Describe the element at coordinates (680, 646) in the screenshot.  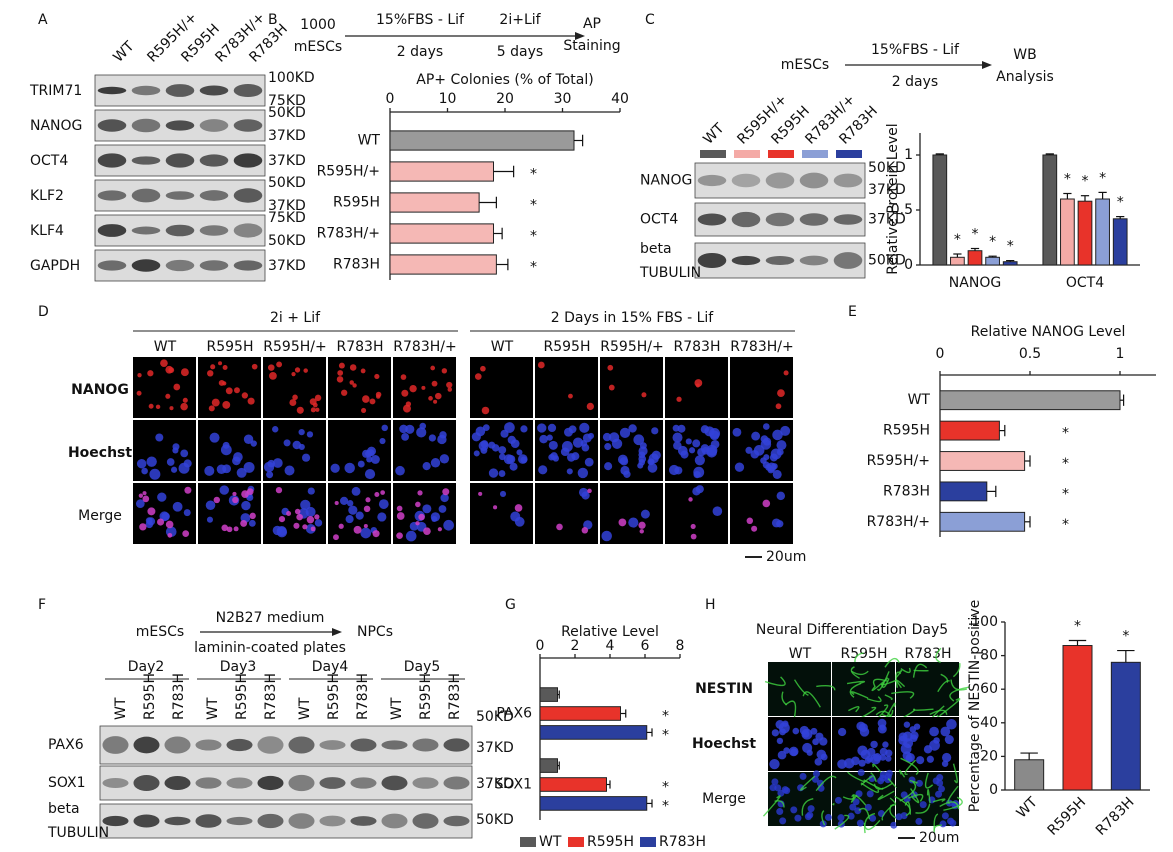
I see `x-tick-label: 8` at that location.